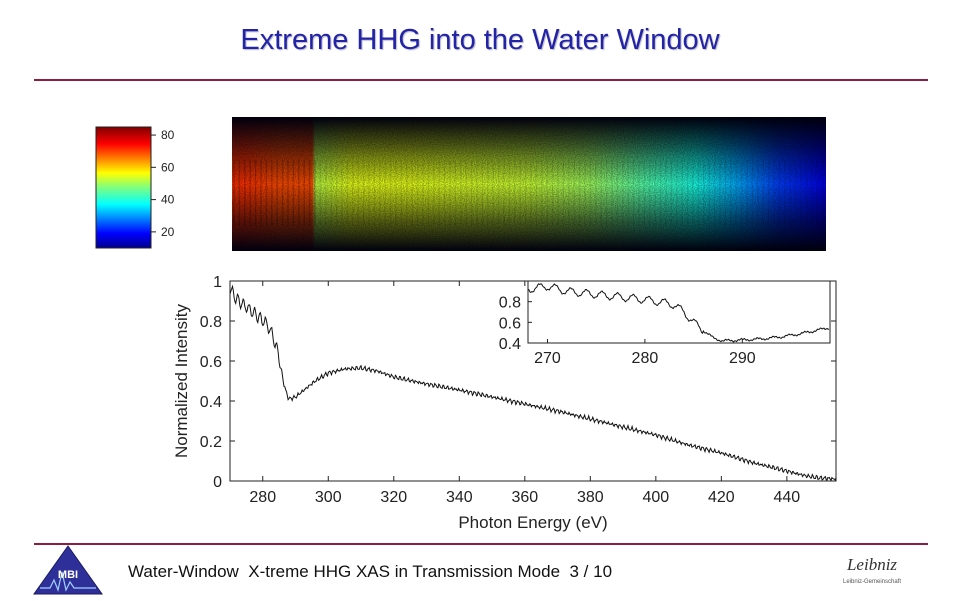  What do you see at coordinates (68, 575) in the screenshot?
I see `mbi-logo-text: MBI` at bounding box center [68, 575].